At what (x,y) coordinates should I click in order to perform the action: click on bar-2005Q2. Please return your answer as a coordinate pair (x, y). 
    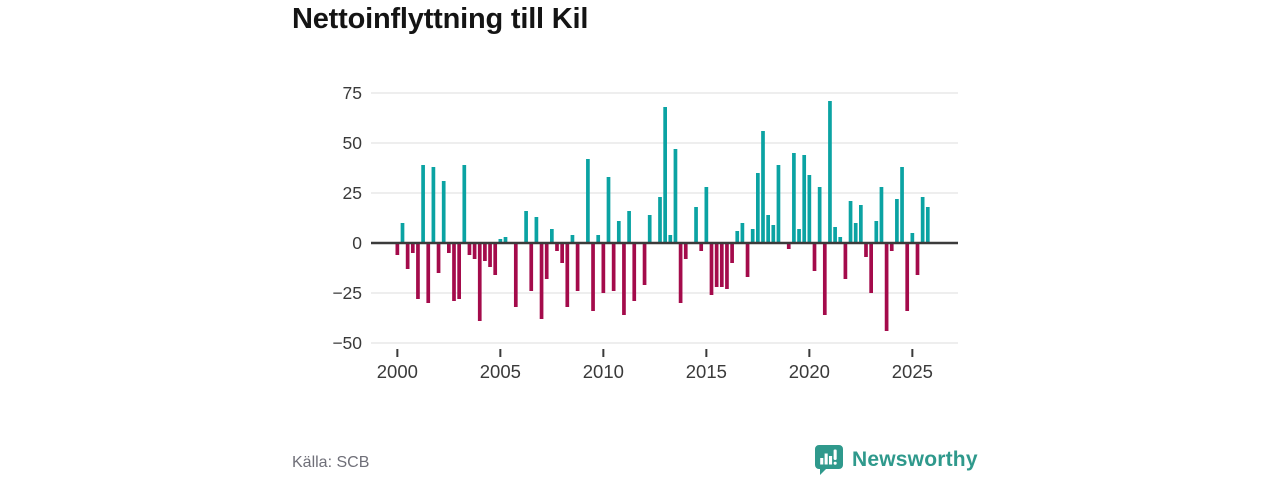
    Looking at the image, I should click on (505, 240).